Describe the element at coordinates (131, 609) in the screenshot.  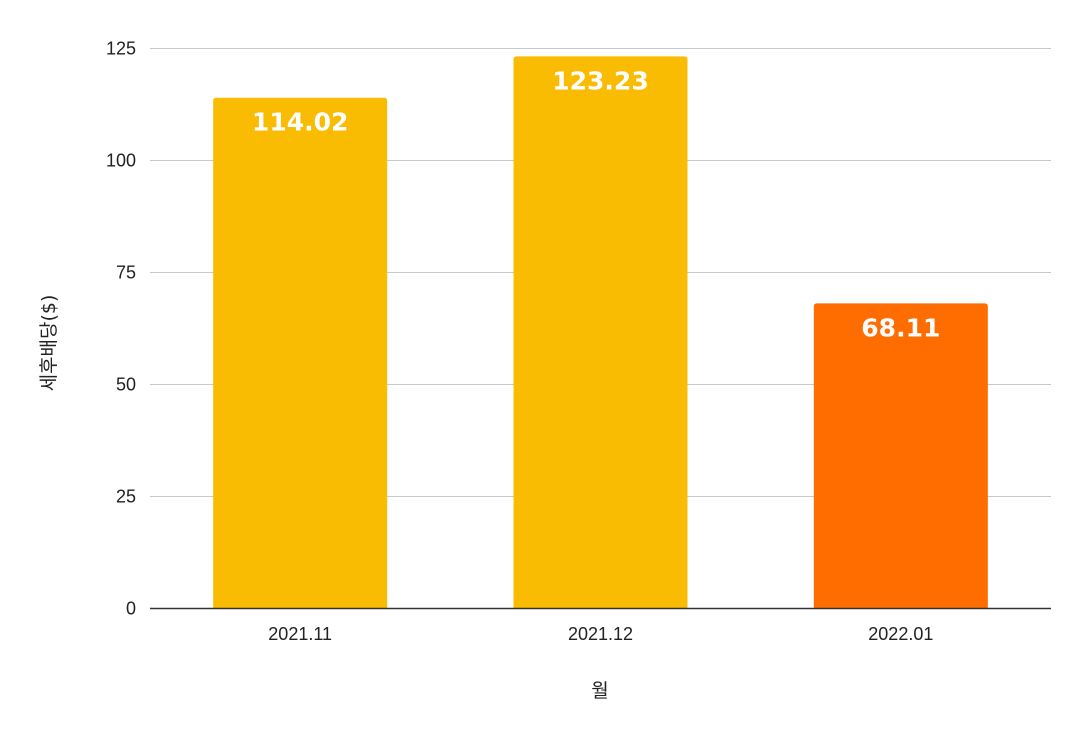
I see `y-tick-label: 0` at that location.